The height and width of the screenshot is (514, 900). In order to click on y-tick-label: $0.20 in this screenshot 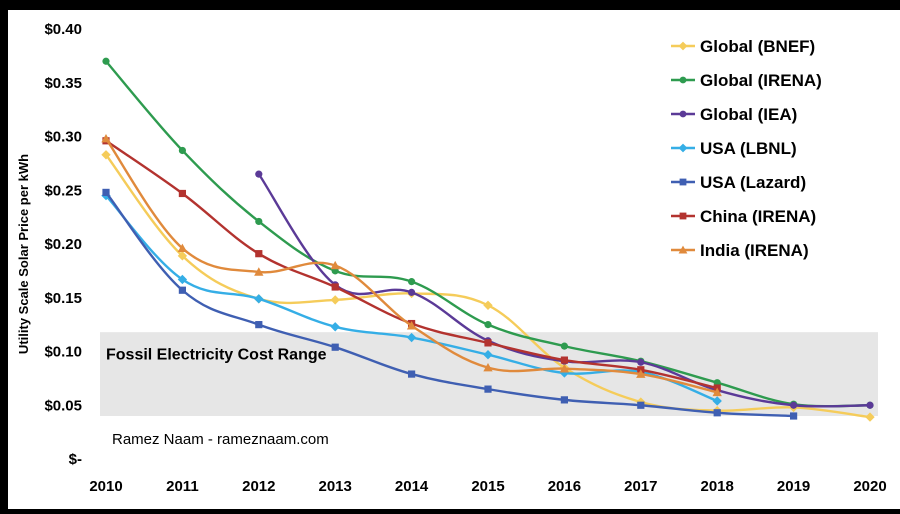, I will do `click(63, 244)`.